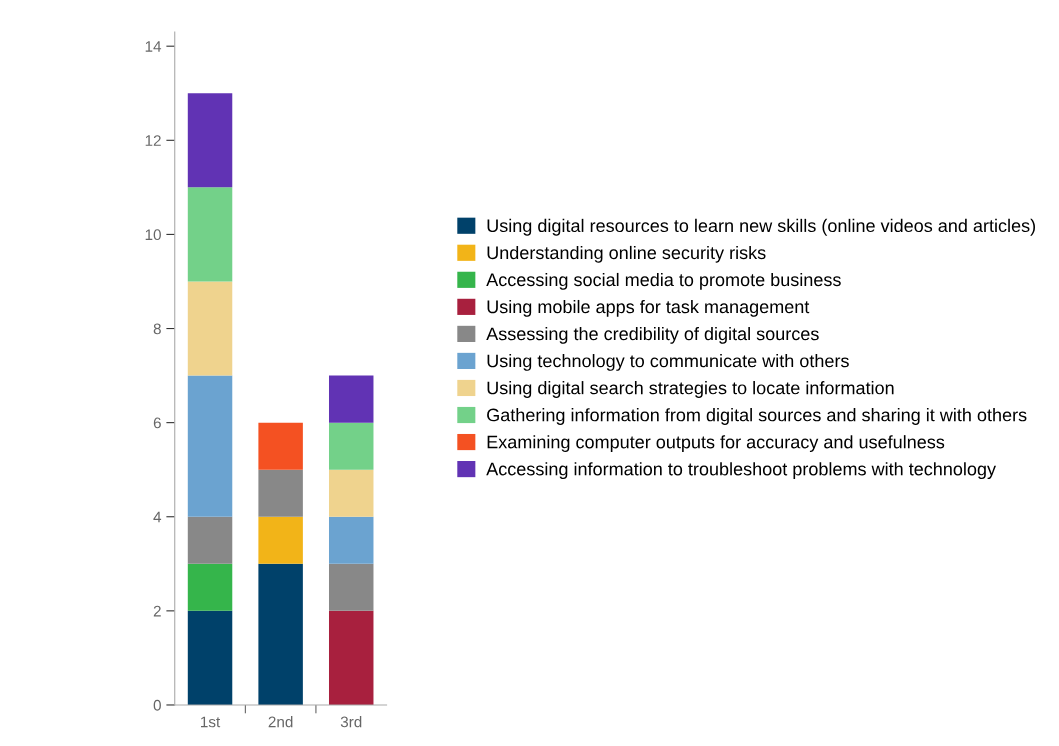  I want to click on y-tick-label: 14, so click(153, 46).